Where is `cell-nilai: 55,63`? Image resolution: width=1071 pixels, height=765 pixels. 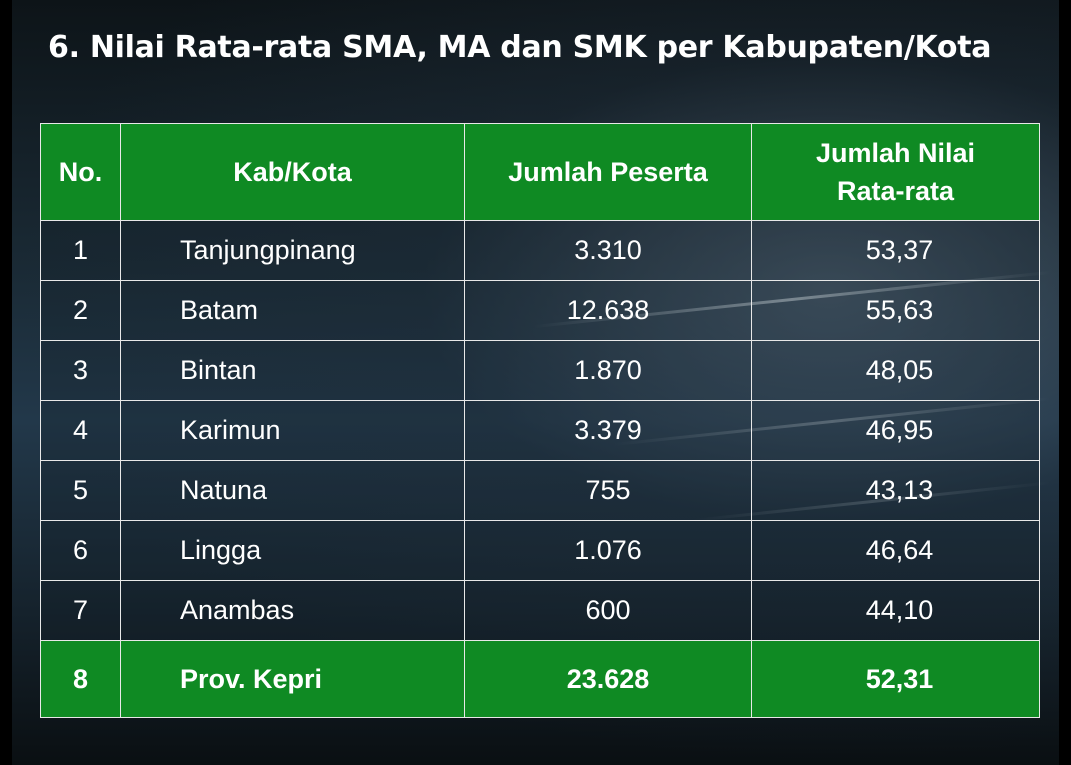
cell-nilai: 55,63 is located at coordinates (895, 310).